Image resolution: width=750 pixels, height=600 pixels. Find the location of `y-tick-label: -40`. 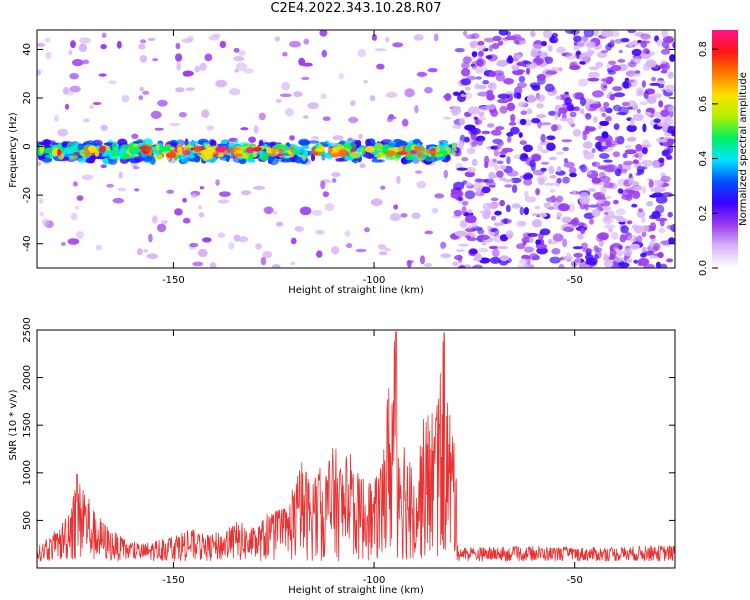

y-tick-label: -40 is located at coordinates (27, 244).